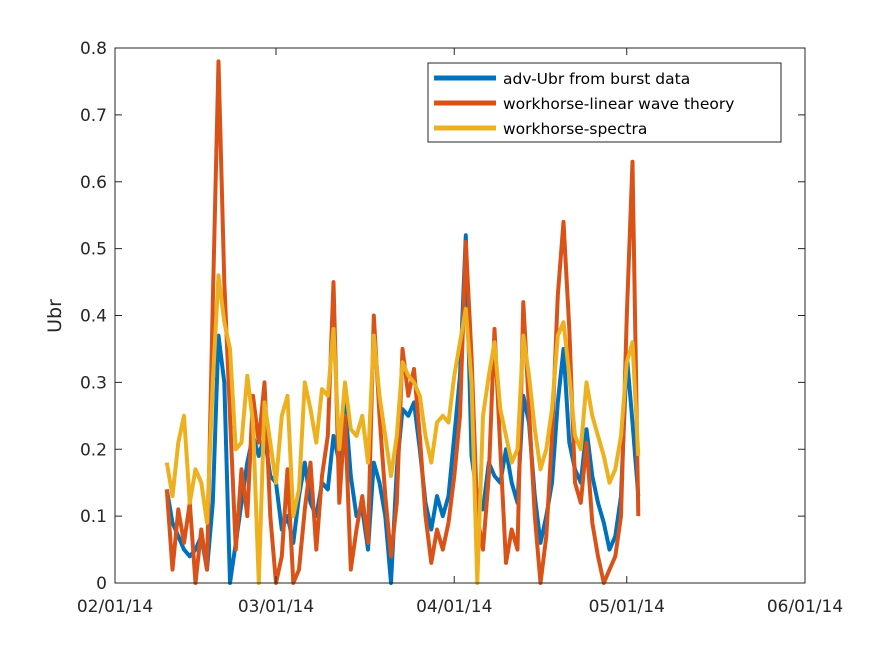  Describe the element at coordinates (627, 607) in the screenshot. I see `x-tick-label: 05/01/14` at that location.